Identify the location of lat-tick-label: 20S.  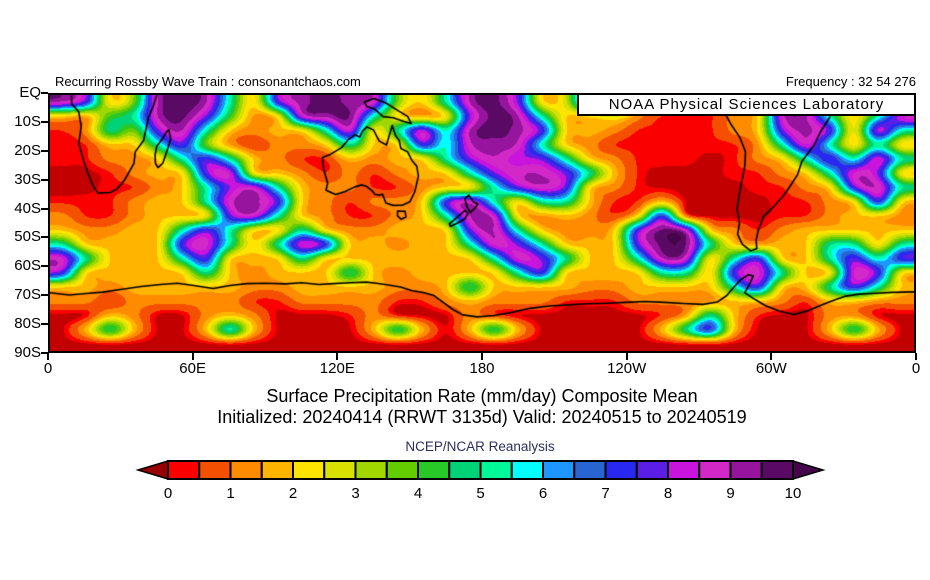
(27, 150).